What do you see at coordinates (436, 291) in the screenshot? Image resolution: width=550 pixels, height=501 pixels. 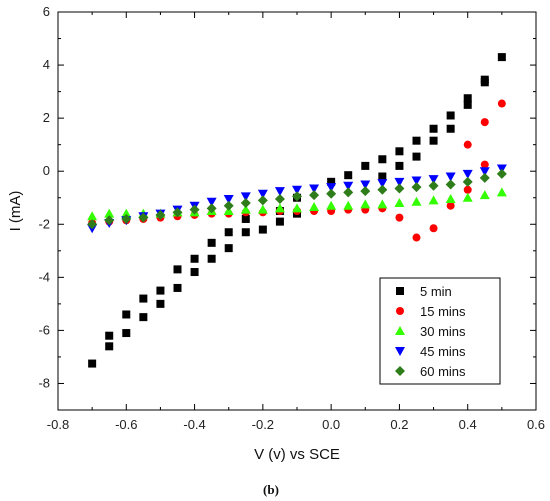 I see `legend-label: 5 min` at bounding box center [436, 291].